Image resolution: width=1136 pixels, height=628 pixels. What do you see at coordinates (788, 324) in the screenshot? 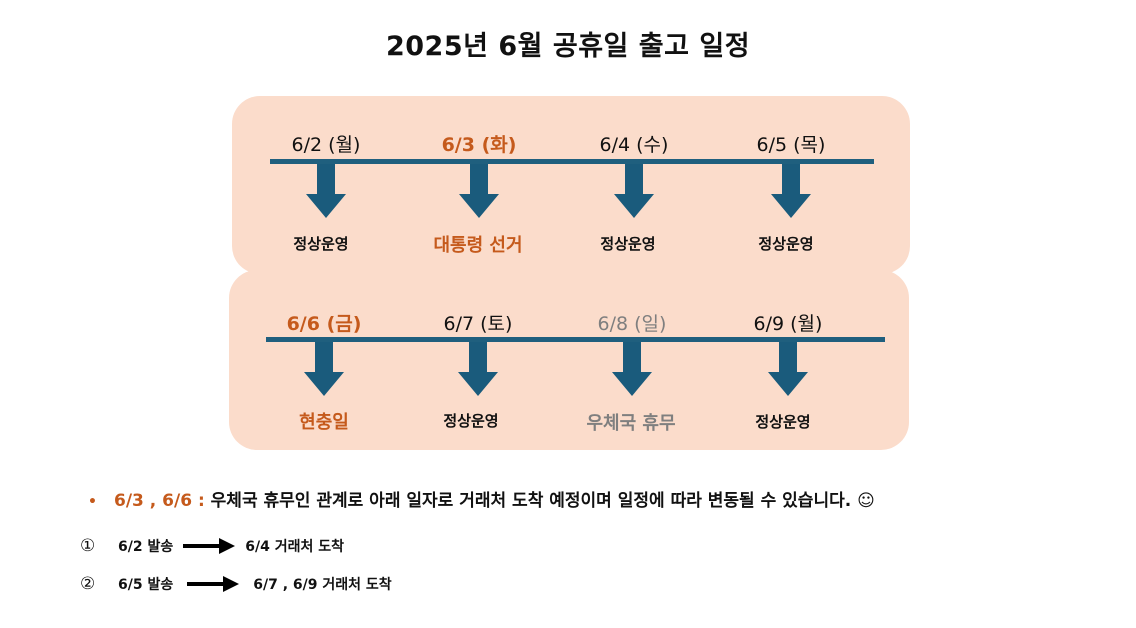
I see `day-label: 6/9 (월)` at bounding box center [788, 324].